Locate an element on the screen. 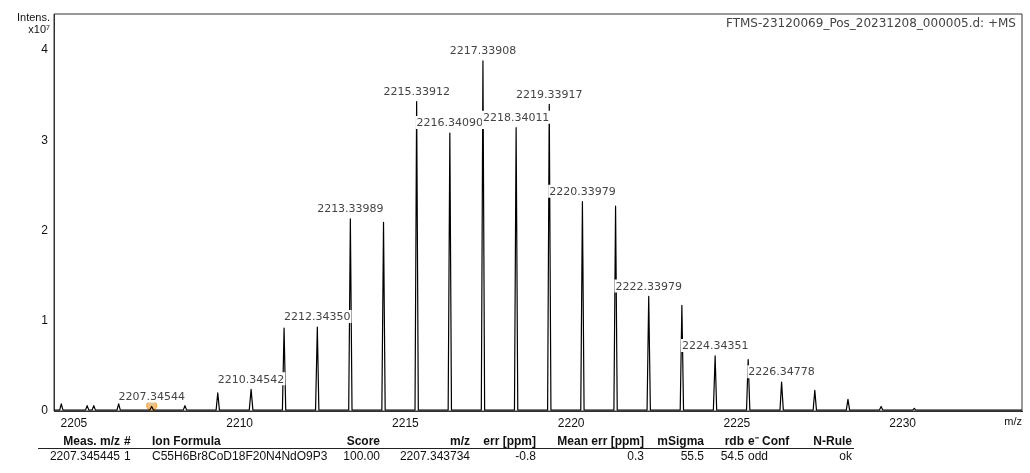 The width and height of the screenshot is (1030, 473). text: Ion Formula is located at coordinates (238, 441).